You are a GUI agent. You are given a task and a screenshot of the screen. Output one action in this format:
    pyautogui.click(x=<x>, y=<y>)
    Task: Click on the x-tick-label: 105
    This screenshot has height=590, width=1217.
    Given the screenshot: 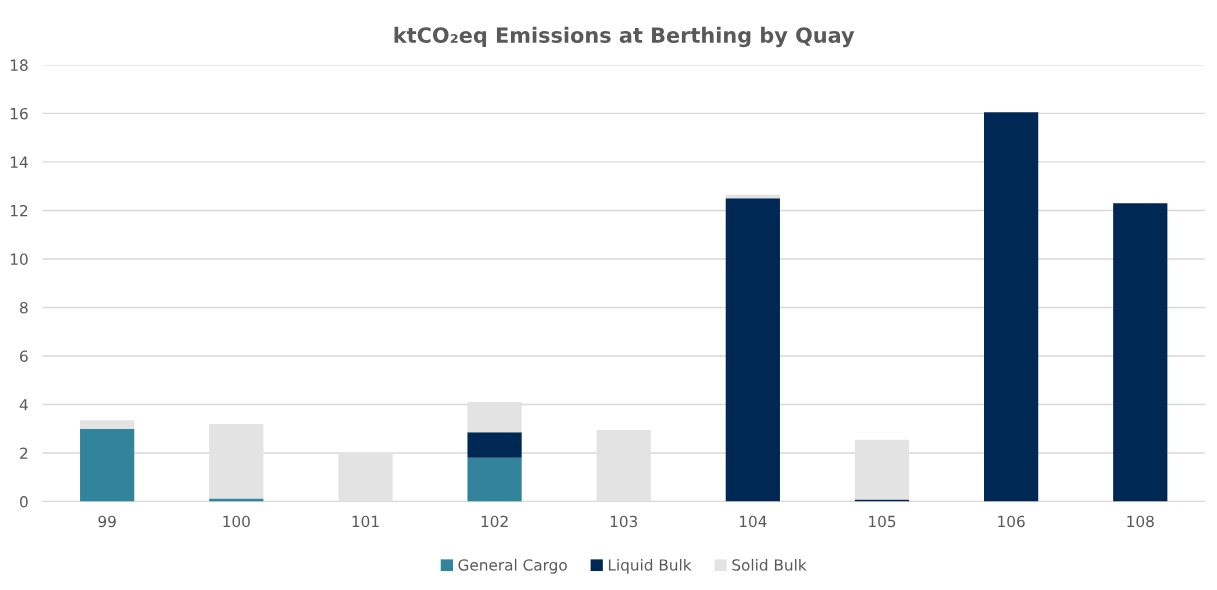 What is the action you would take?
    pyautogui.click(x=882, y=521)
    